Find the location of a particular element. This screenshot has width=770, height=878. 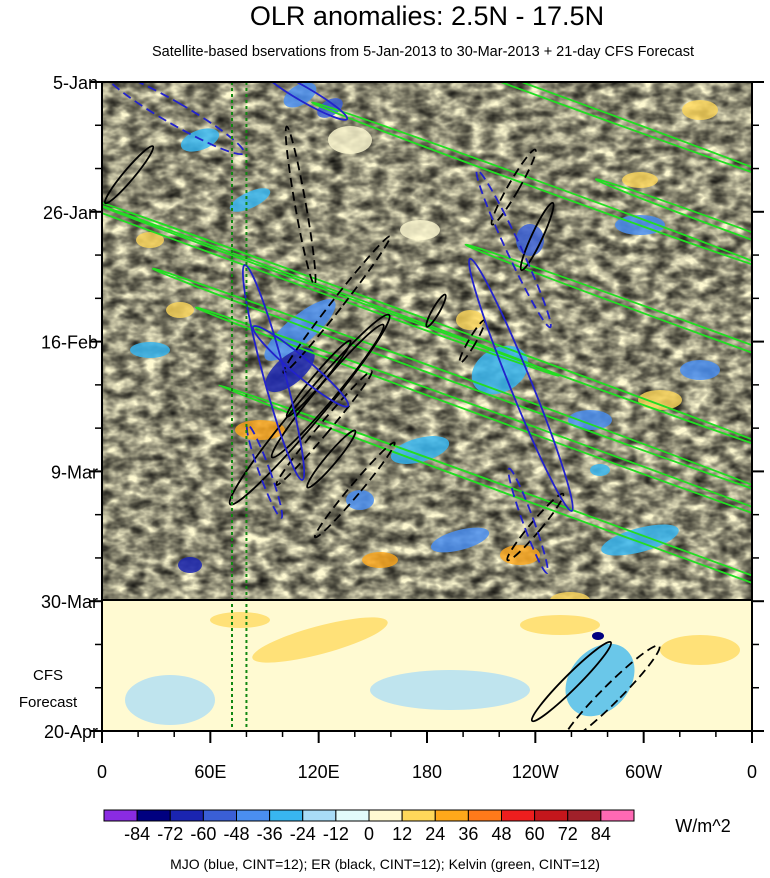

colorbar-label: -84 is located at coordinates (137, 834).